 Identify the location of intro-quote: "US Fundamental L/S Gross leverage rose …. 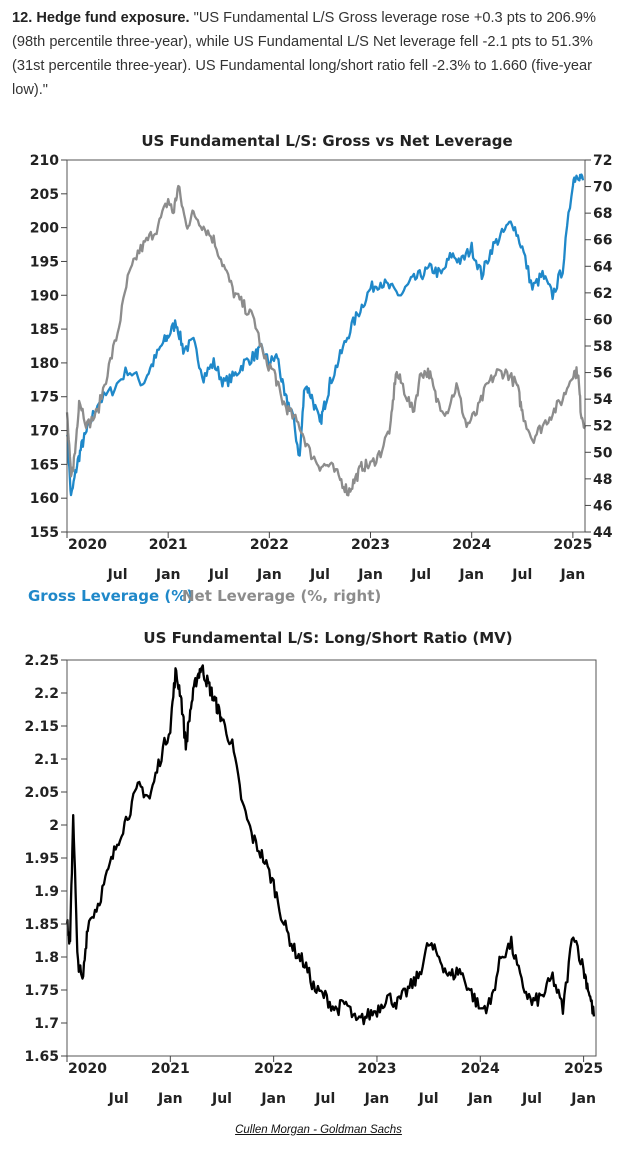
(304, 54).